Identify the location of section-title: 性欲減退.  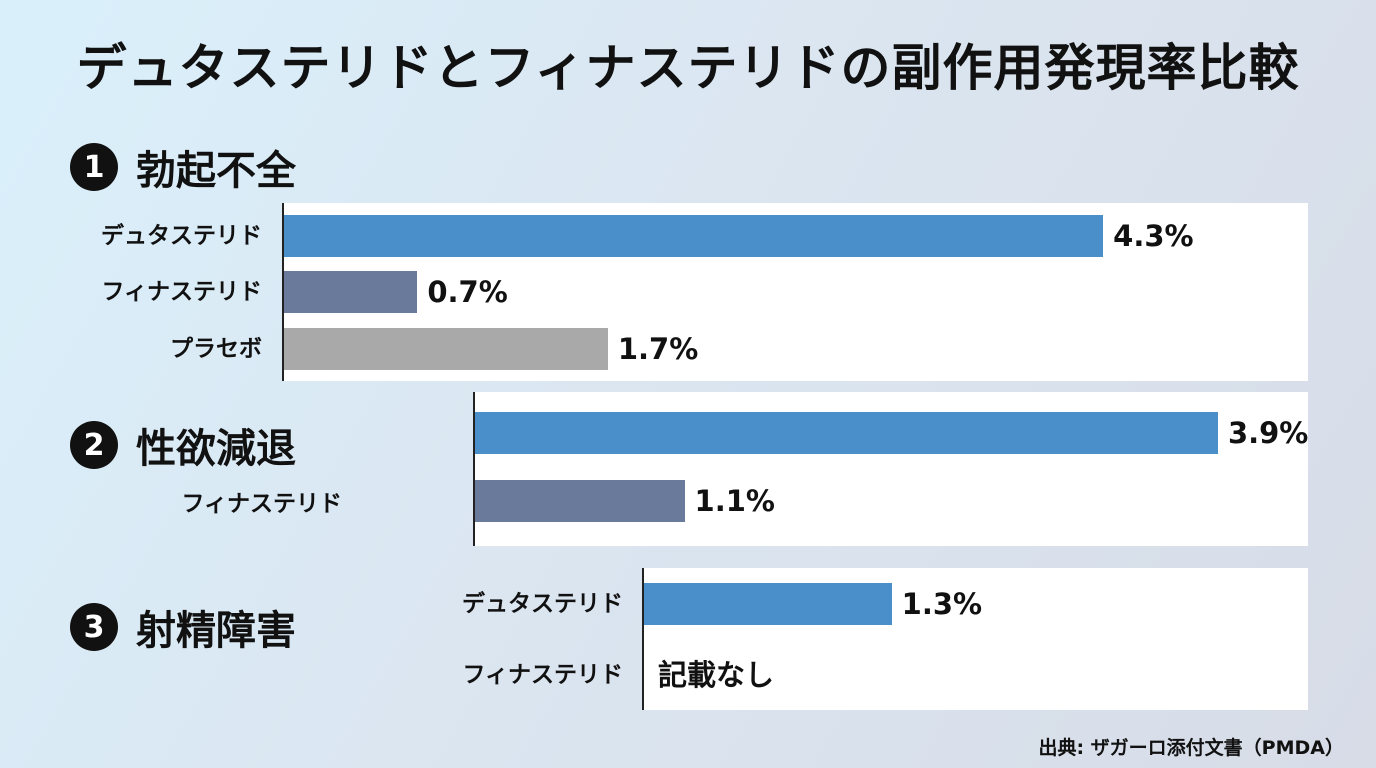
(216, 449).